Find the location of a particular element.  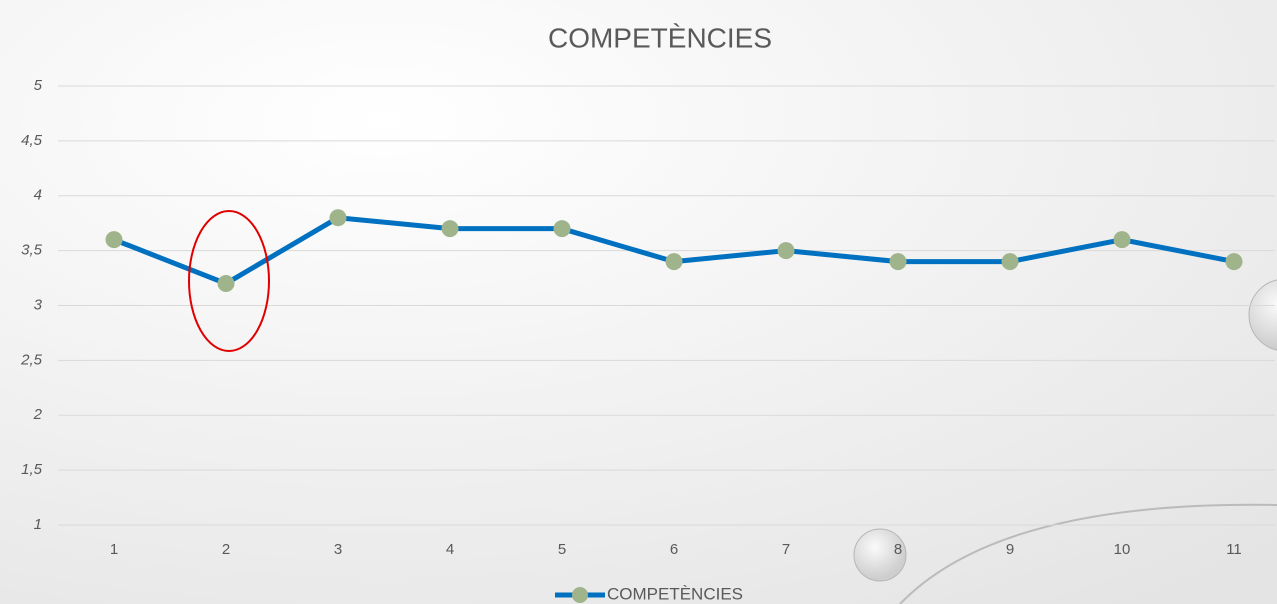

y-tick-label: 5 is located at coordinates (38, 85).